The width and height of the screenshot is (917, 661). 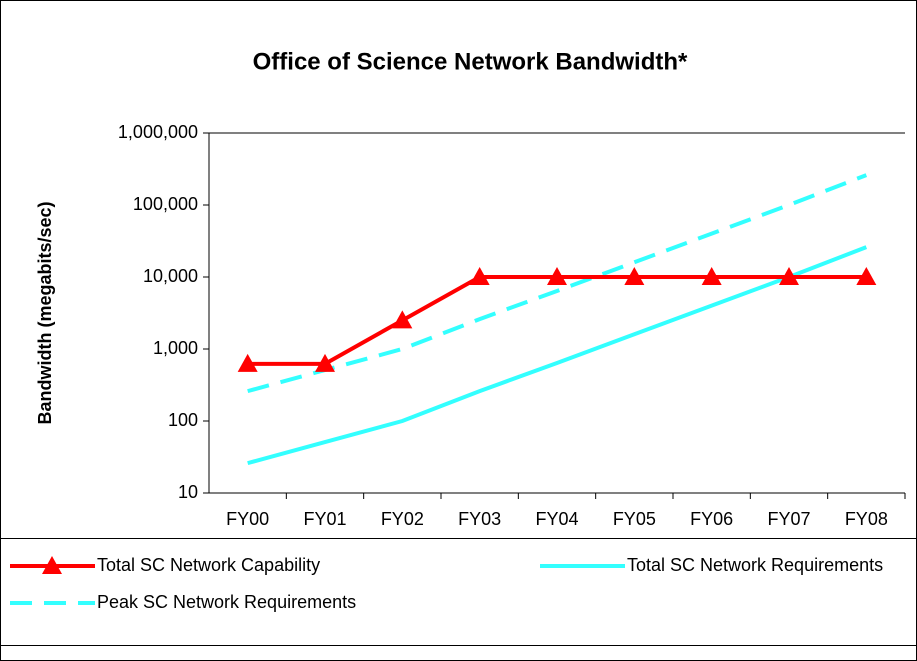 I want to click on x-tick-label: FY01, so click(x=324, y=519).